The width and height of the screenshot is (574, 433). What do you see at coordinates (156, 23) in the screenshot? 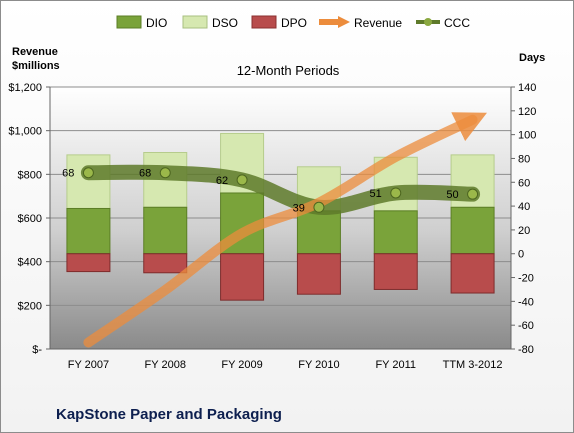
I see `legend-label-dio: DIO` at bounding box center [156, 23].